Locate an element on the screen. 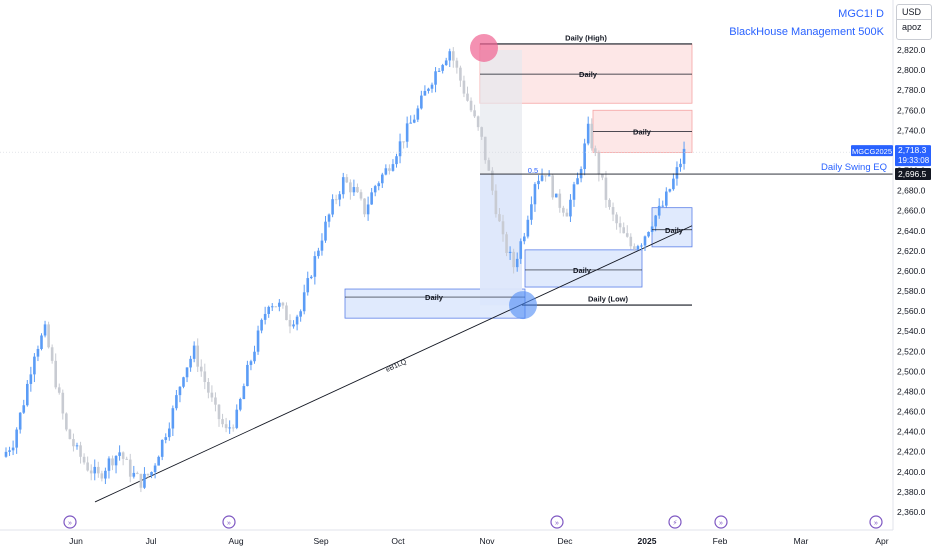 The height and width of the screenshot is (555, 932). discount-range-band is located at coordinates (501, 240).